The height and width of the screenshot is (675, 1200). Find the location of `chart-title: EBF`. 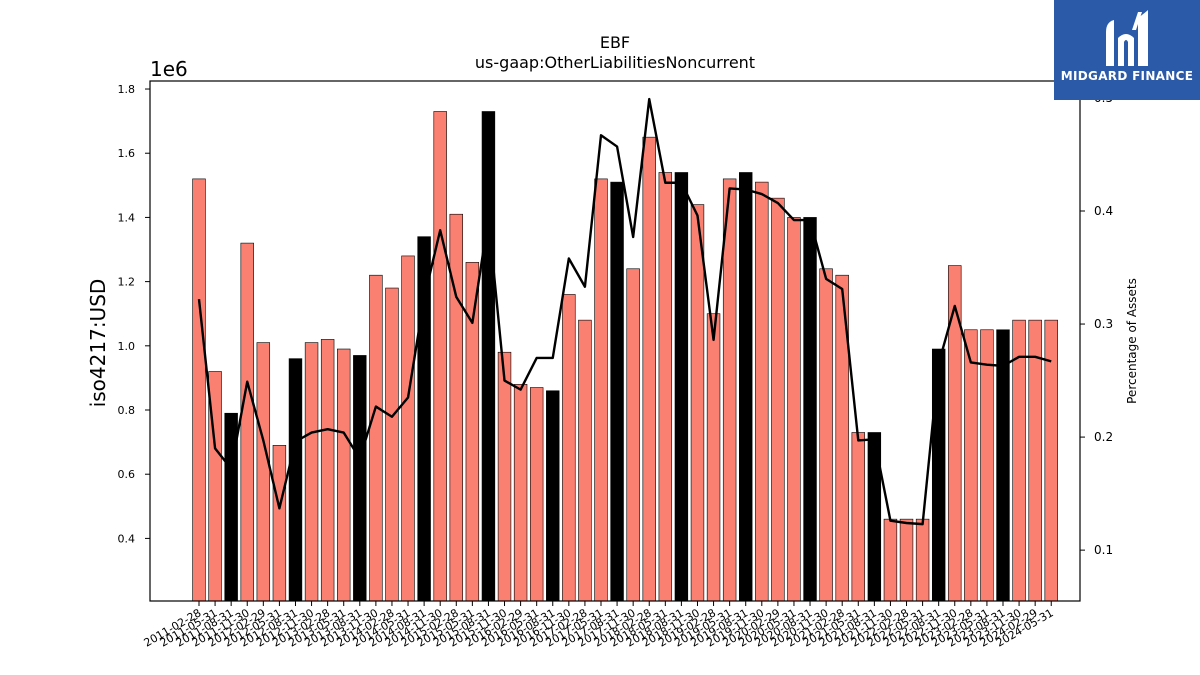

chart-title: EBF is located at coordinates (615, 42).